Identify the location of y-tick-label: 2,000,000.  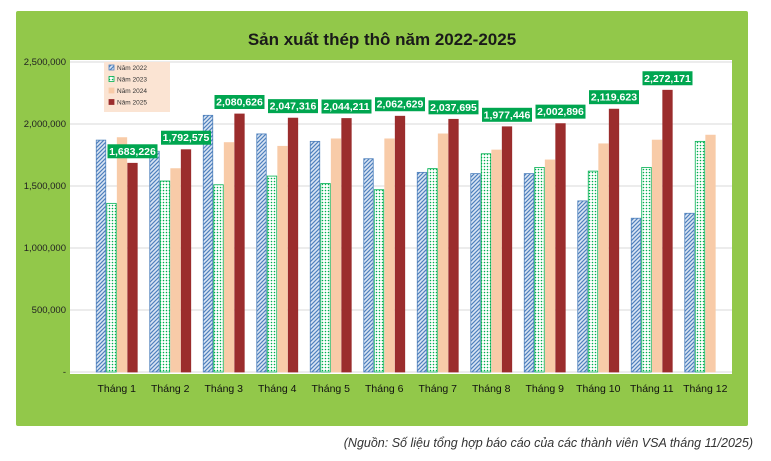
(45, 124).